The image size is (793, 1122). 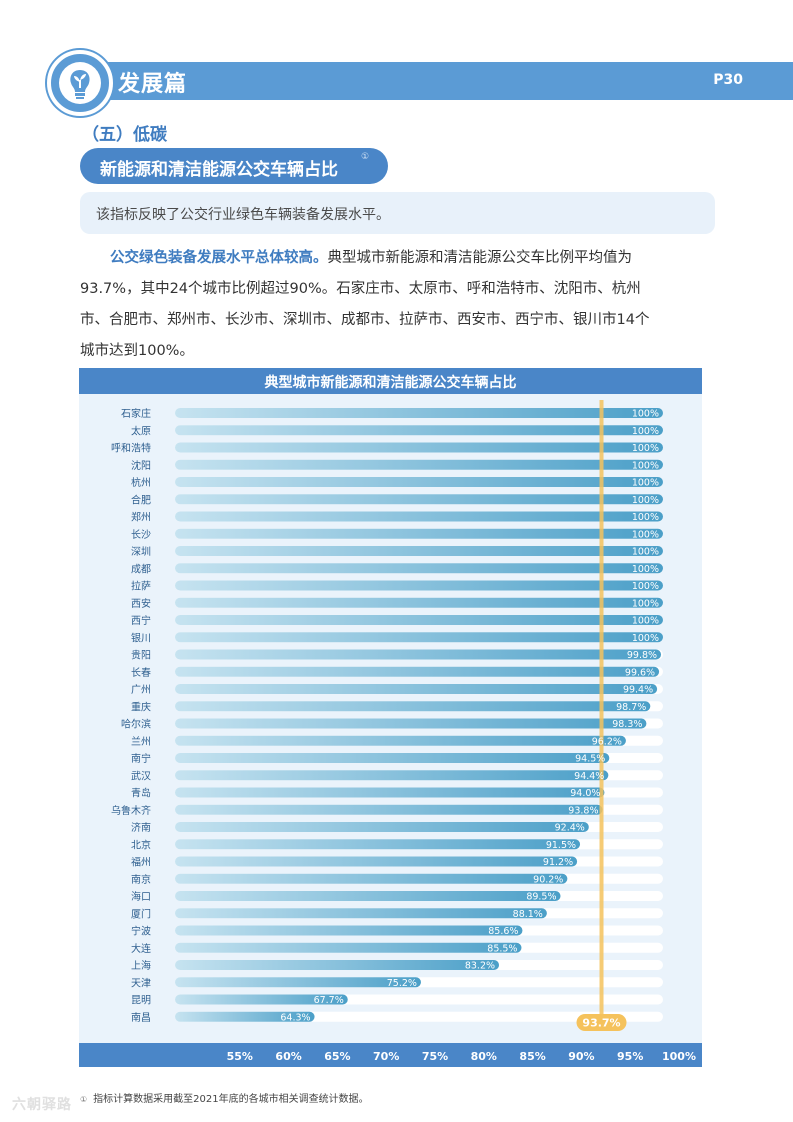 I want to click on note-box, so click(x=397, y=213).